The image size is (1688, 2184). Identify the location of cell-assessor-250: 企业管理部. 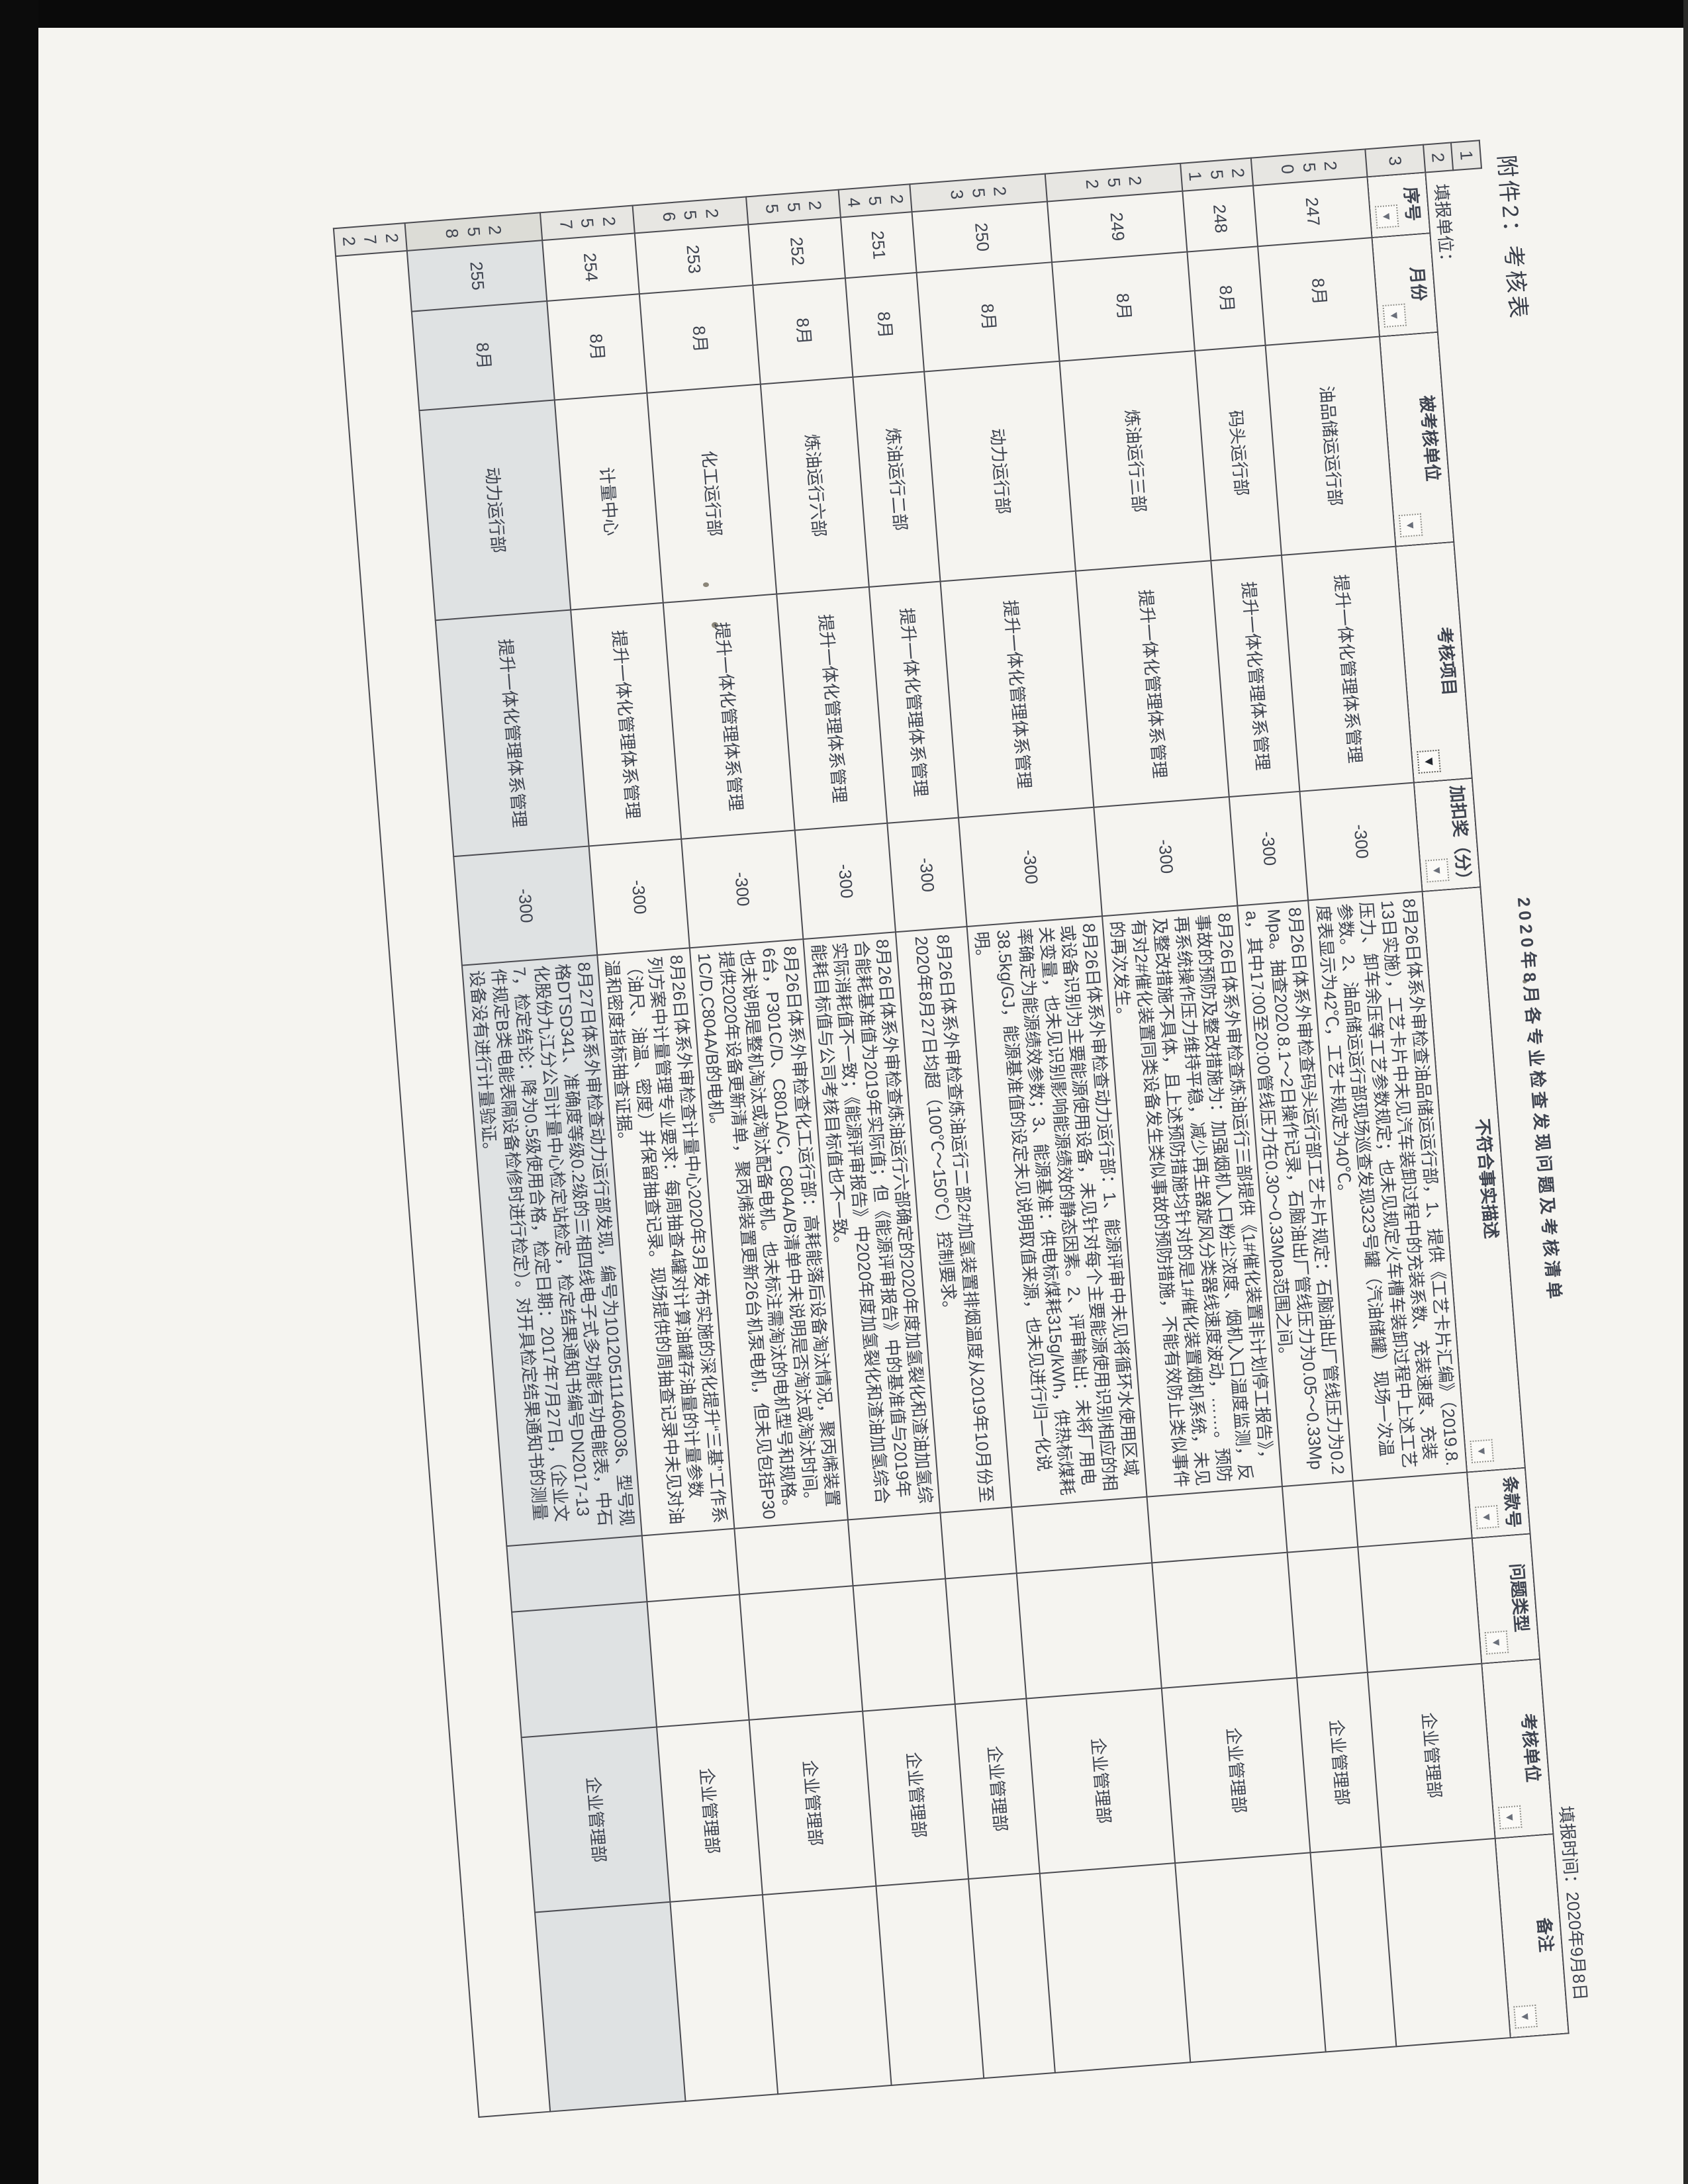
(1101, 1781).